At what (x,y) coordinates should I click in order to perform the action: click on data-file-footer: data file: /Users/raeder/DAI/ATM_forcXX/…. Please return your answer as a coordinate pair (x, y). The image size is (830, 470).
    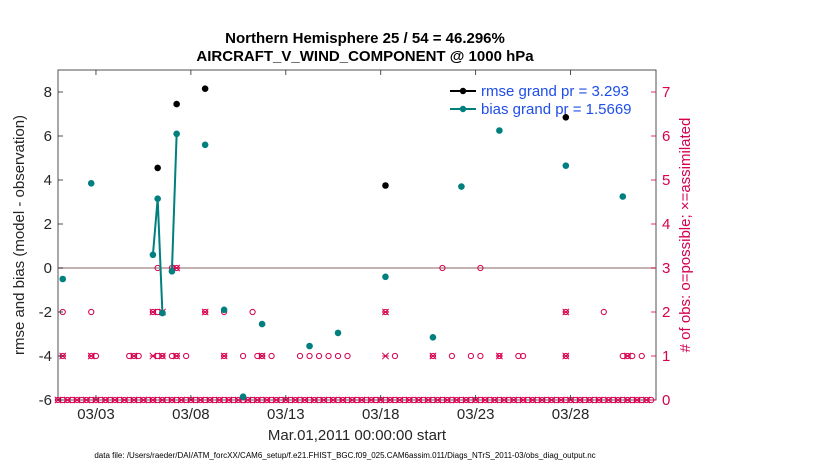
    Looking at the image, I should click on (344, 455).